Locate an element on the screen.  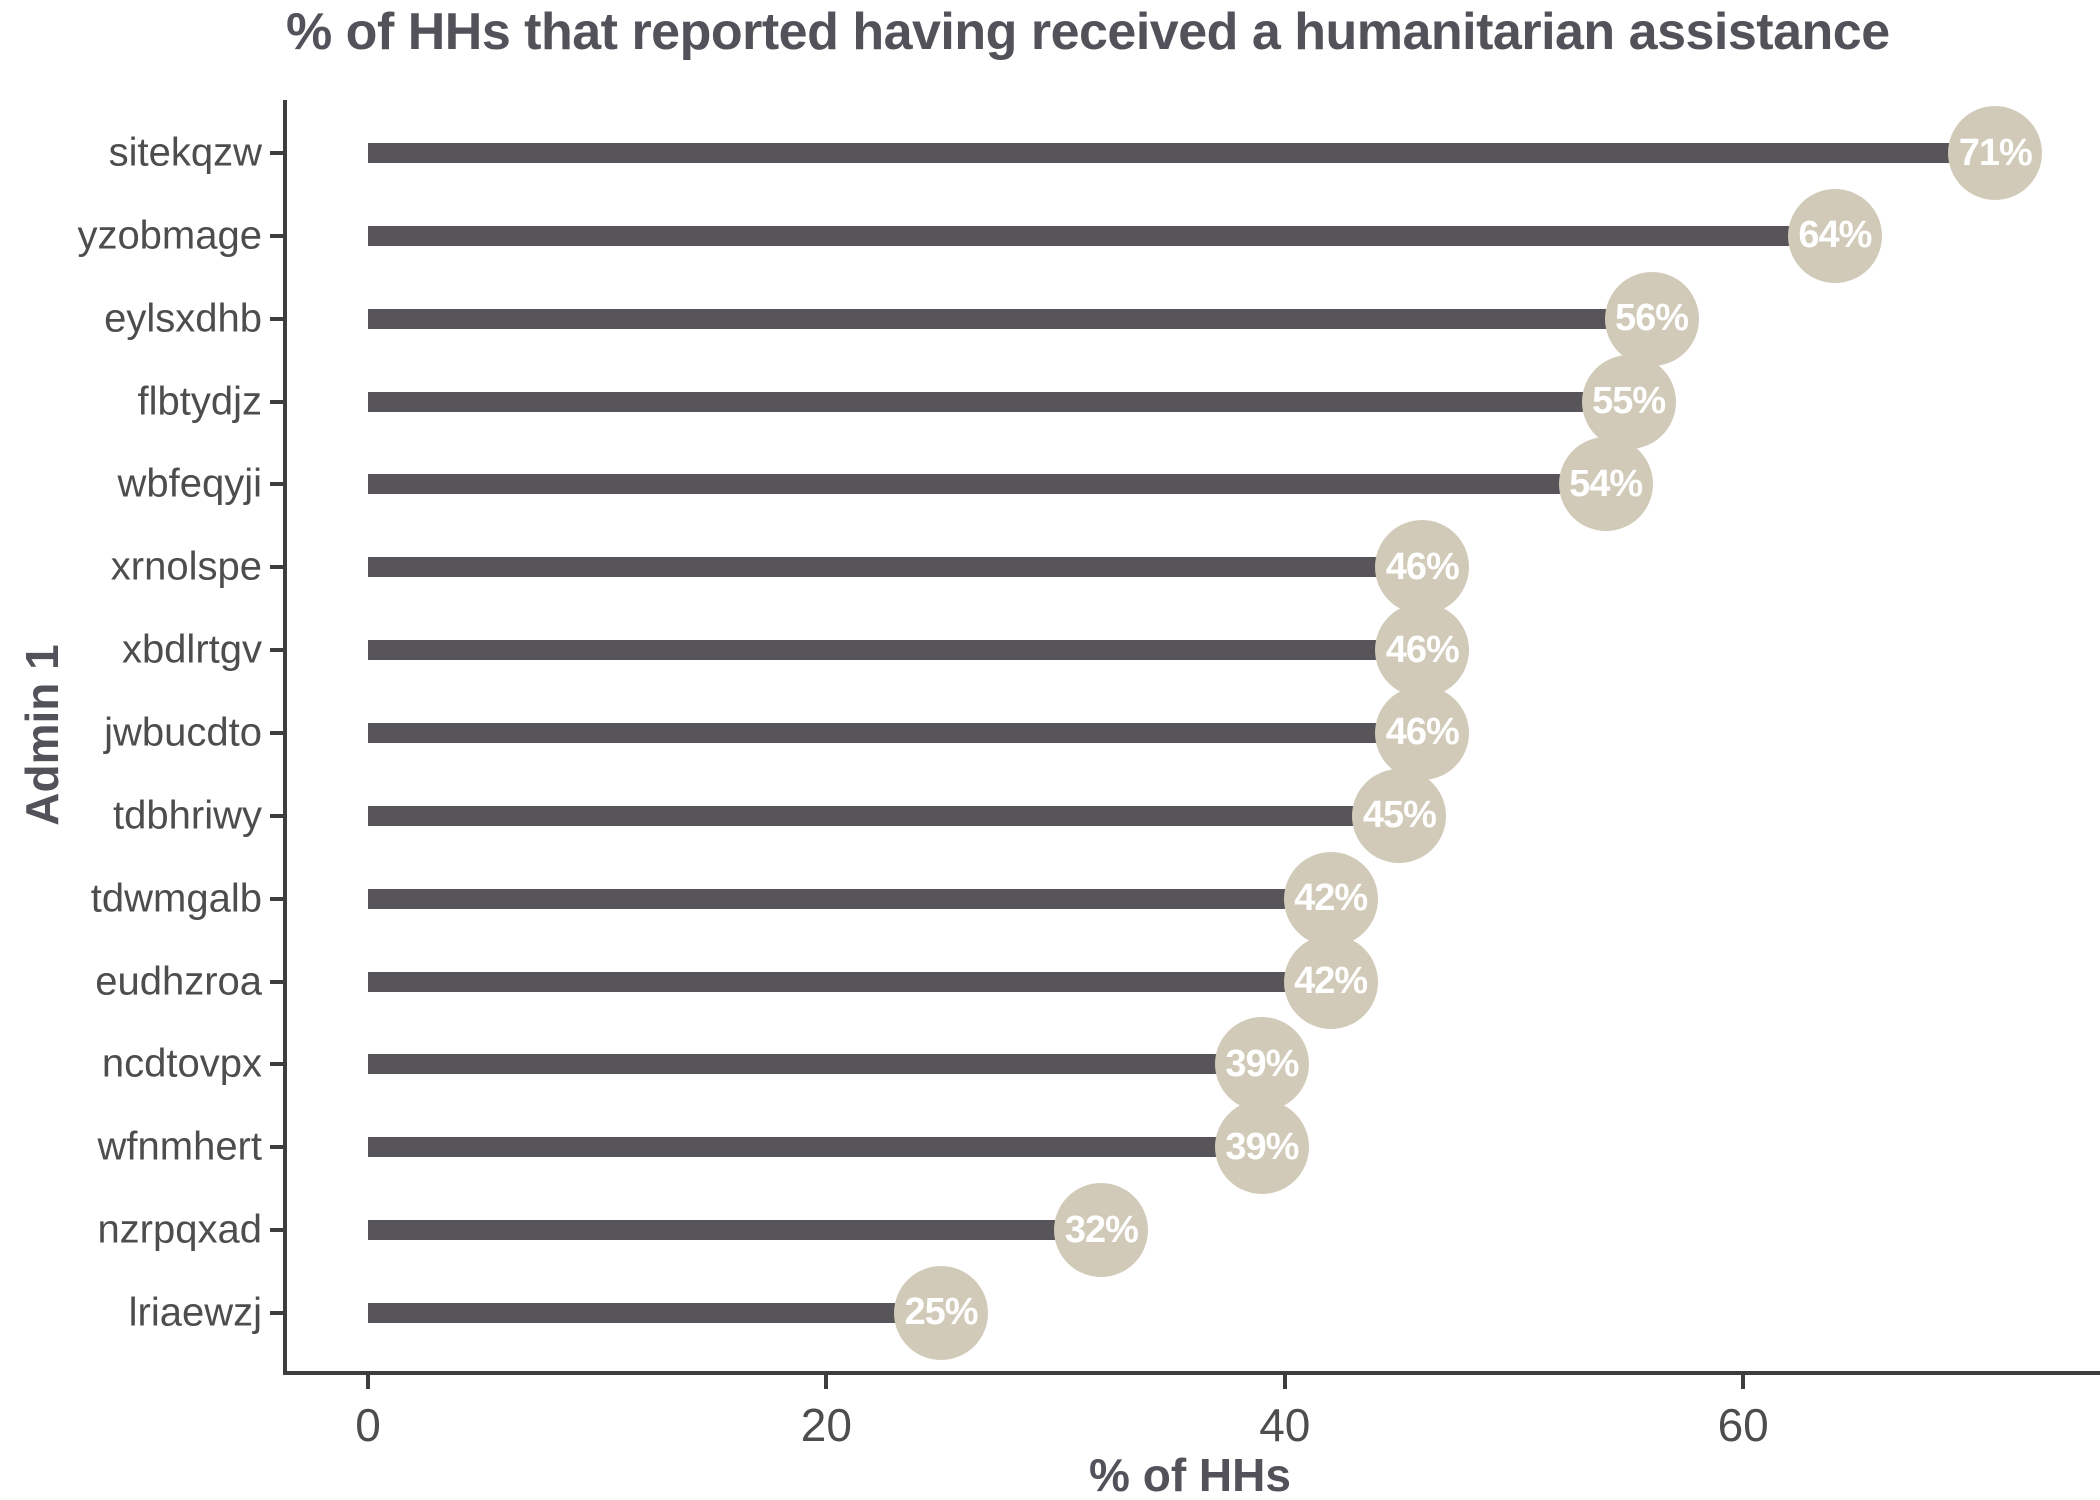
value-label: 71% is located at coordinates (1995, 152).